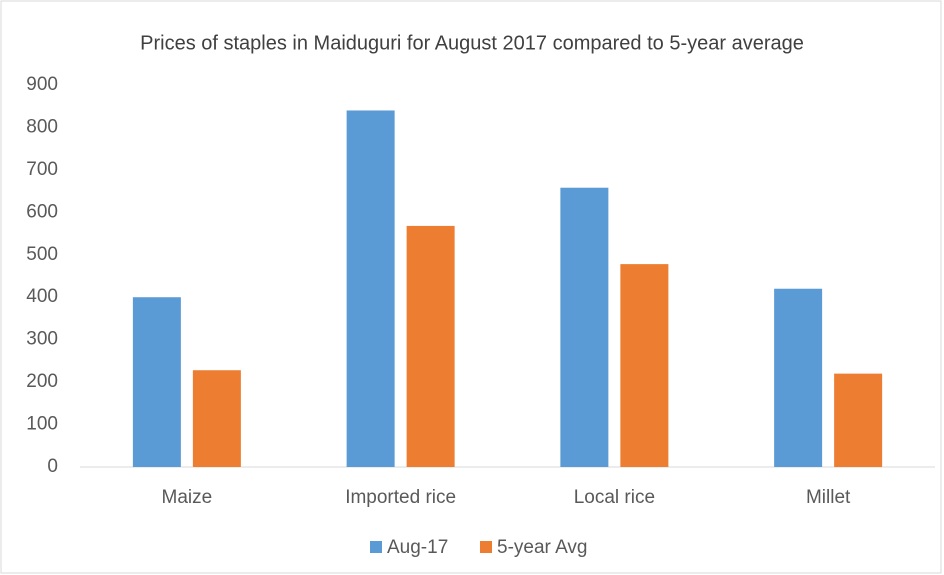 The width and height of the screenshot is (944, 575). What do you see at coordinates (542, 547) in the screenshot?
I see `legend-label: 5-year Avg` at bounding box center [542, 547].